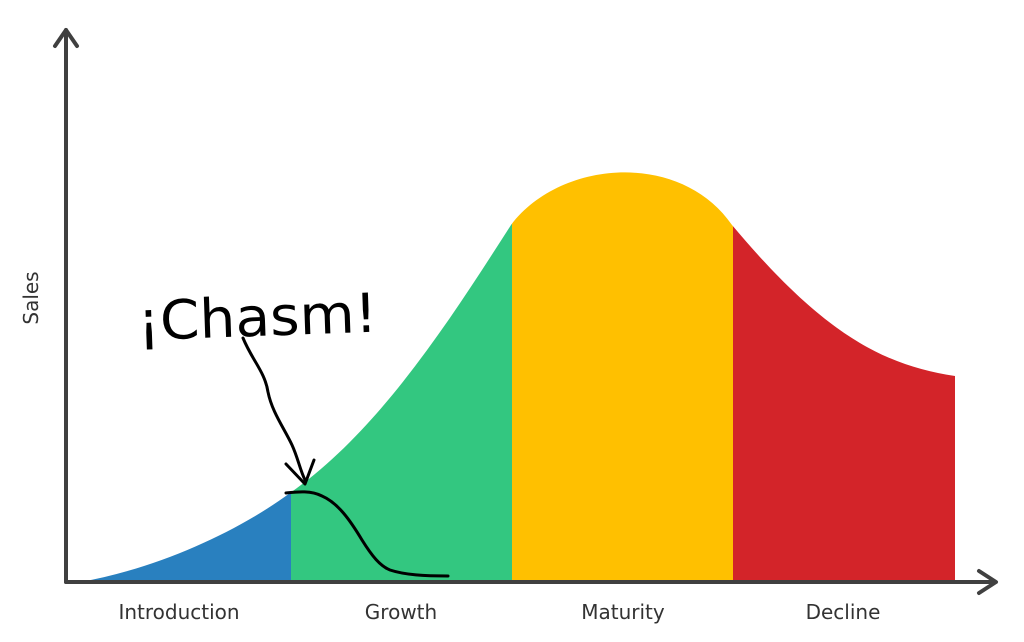  I want to click on stage-label-decline: Decline, so click(843, 612).